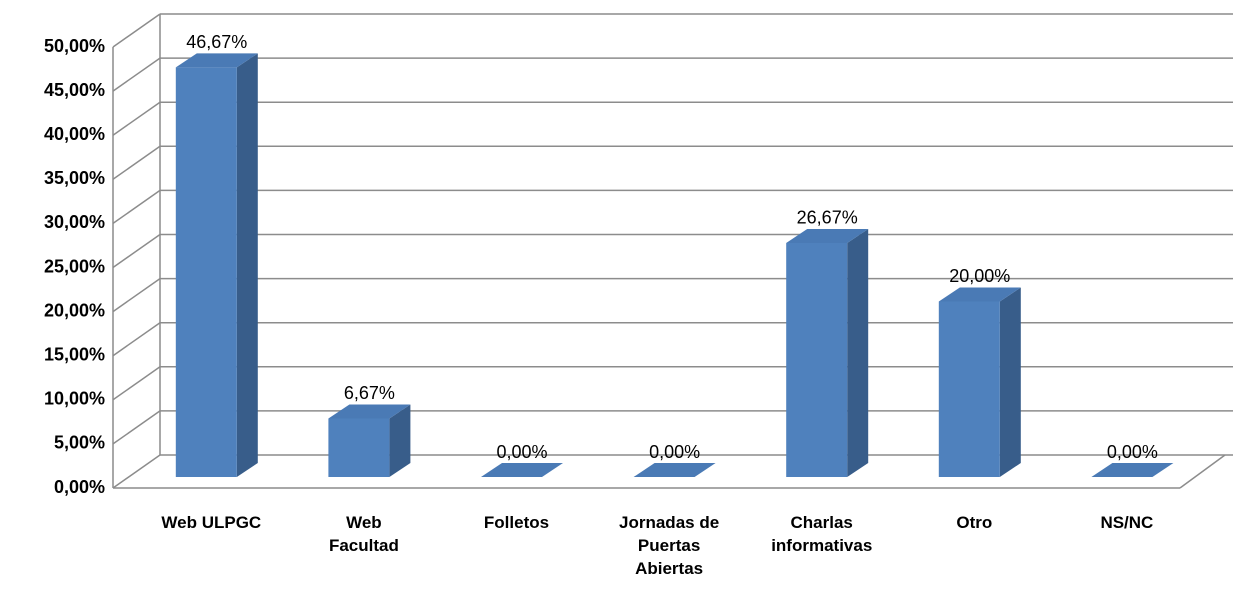 The height and width of the screenshot is (601, 1233). I want to click on x-tick-label: Web ULPGC, so click(211, 522).